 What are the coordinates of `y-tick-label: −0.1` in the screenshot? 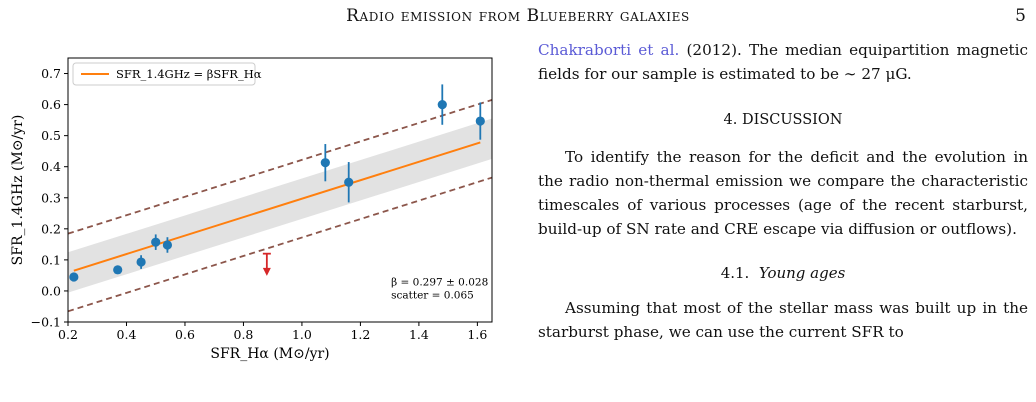 It's located at (46, 322).